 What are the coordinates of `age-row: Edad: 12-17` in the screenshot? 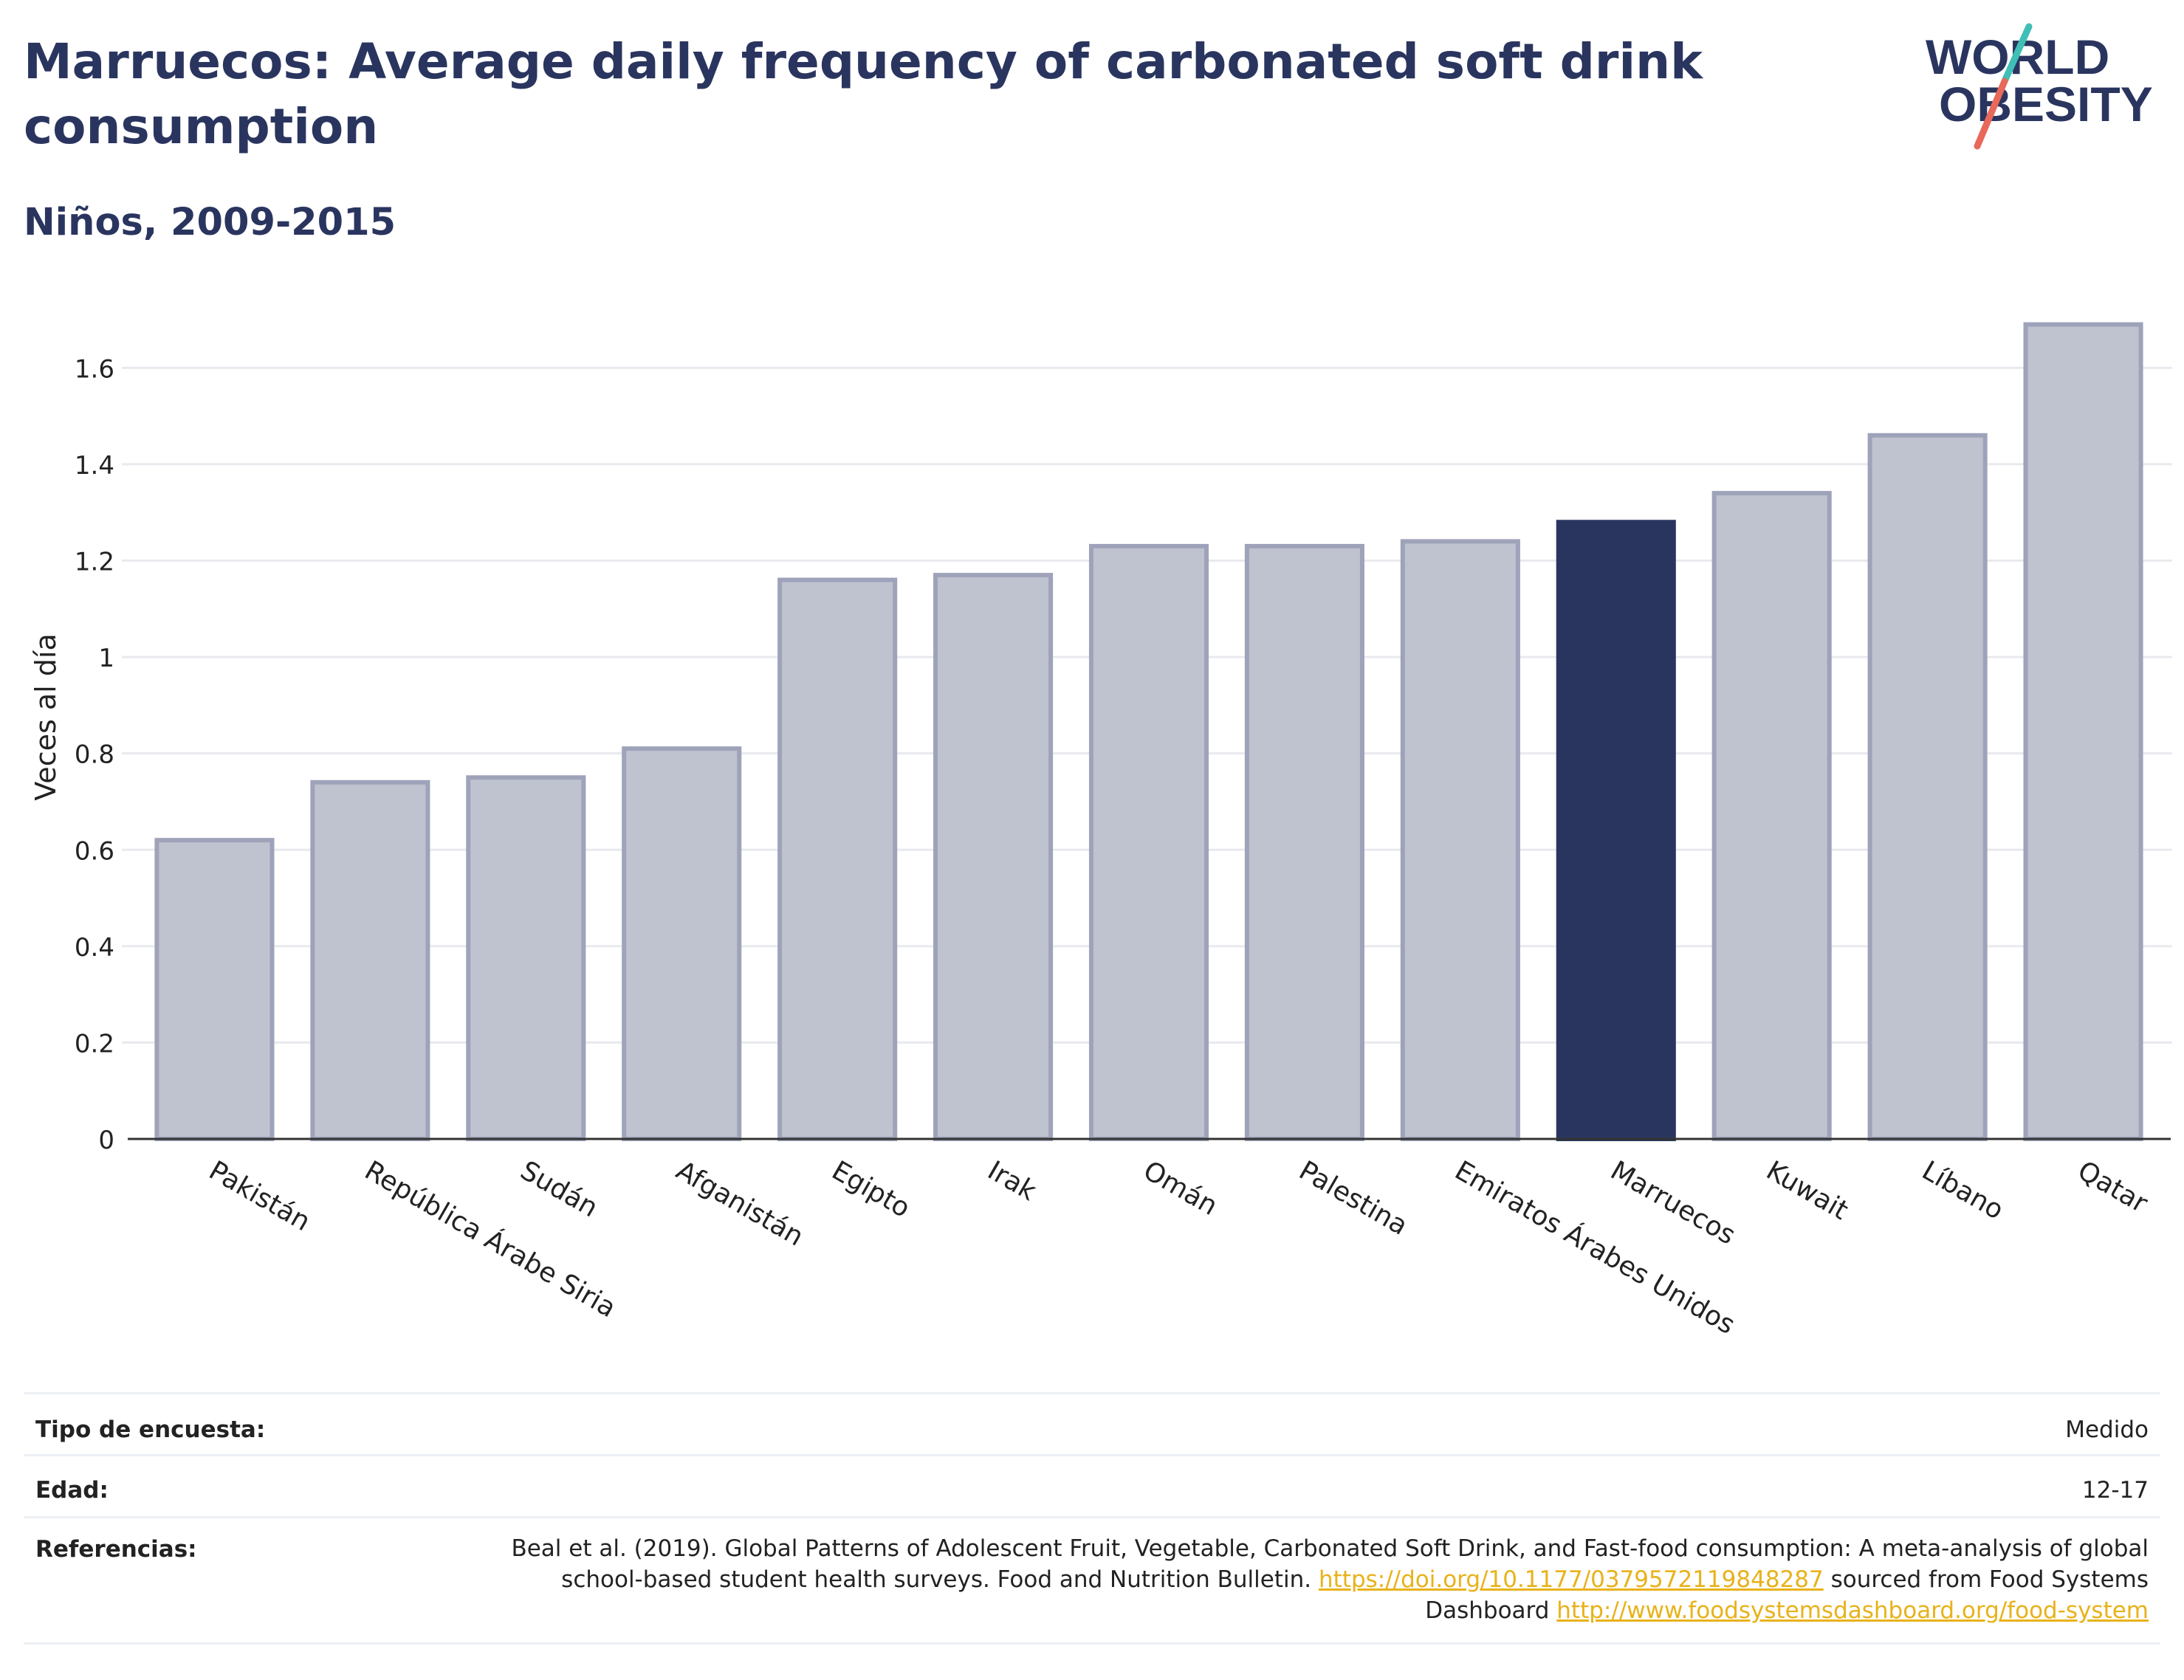 It's located at (1092, 1486).